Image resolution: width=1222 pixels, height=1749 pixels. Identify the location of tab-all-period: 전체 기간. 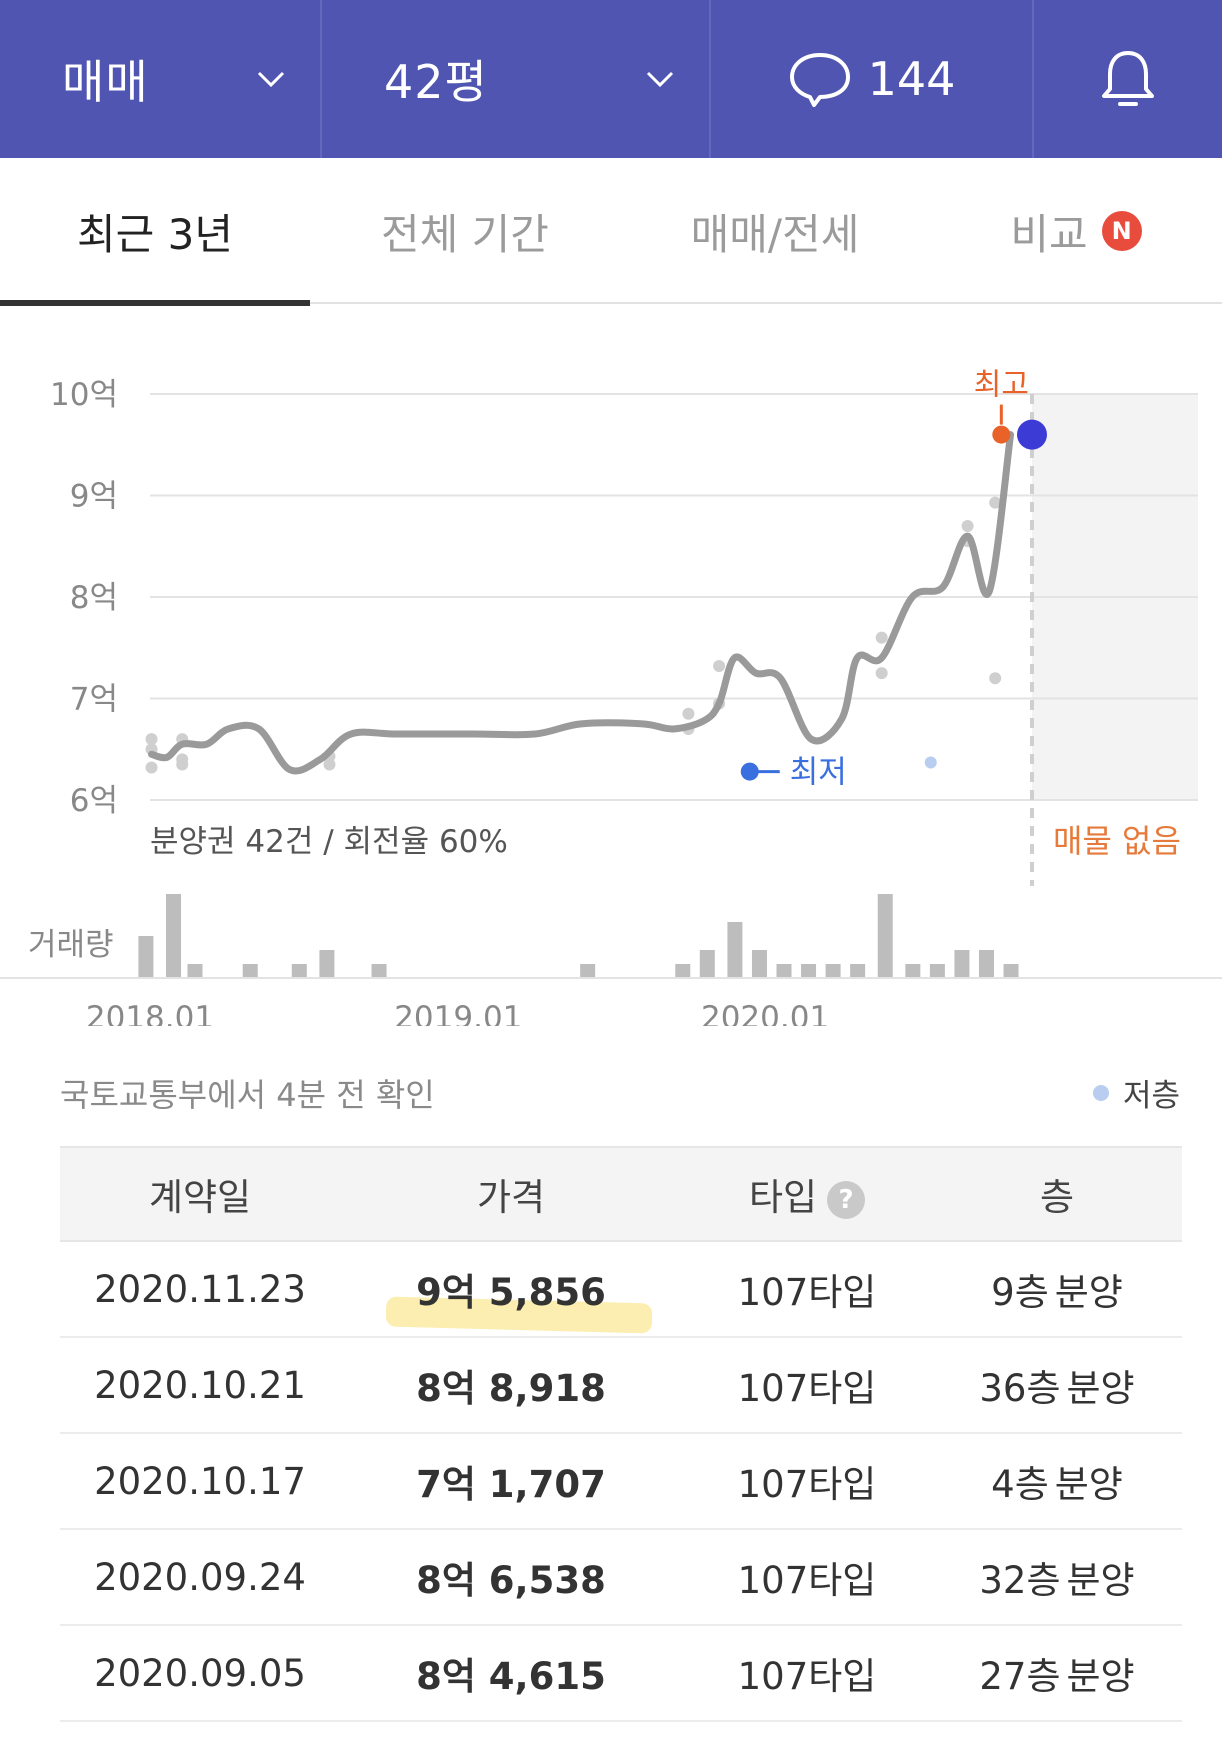
(465, 231).